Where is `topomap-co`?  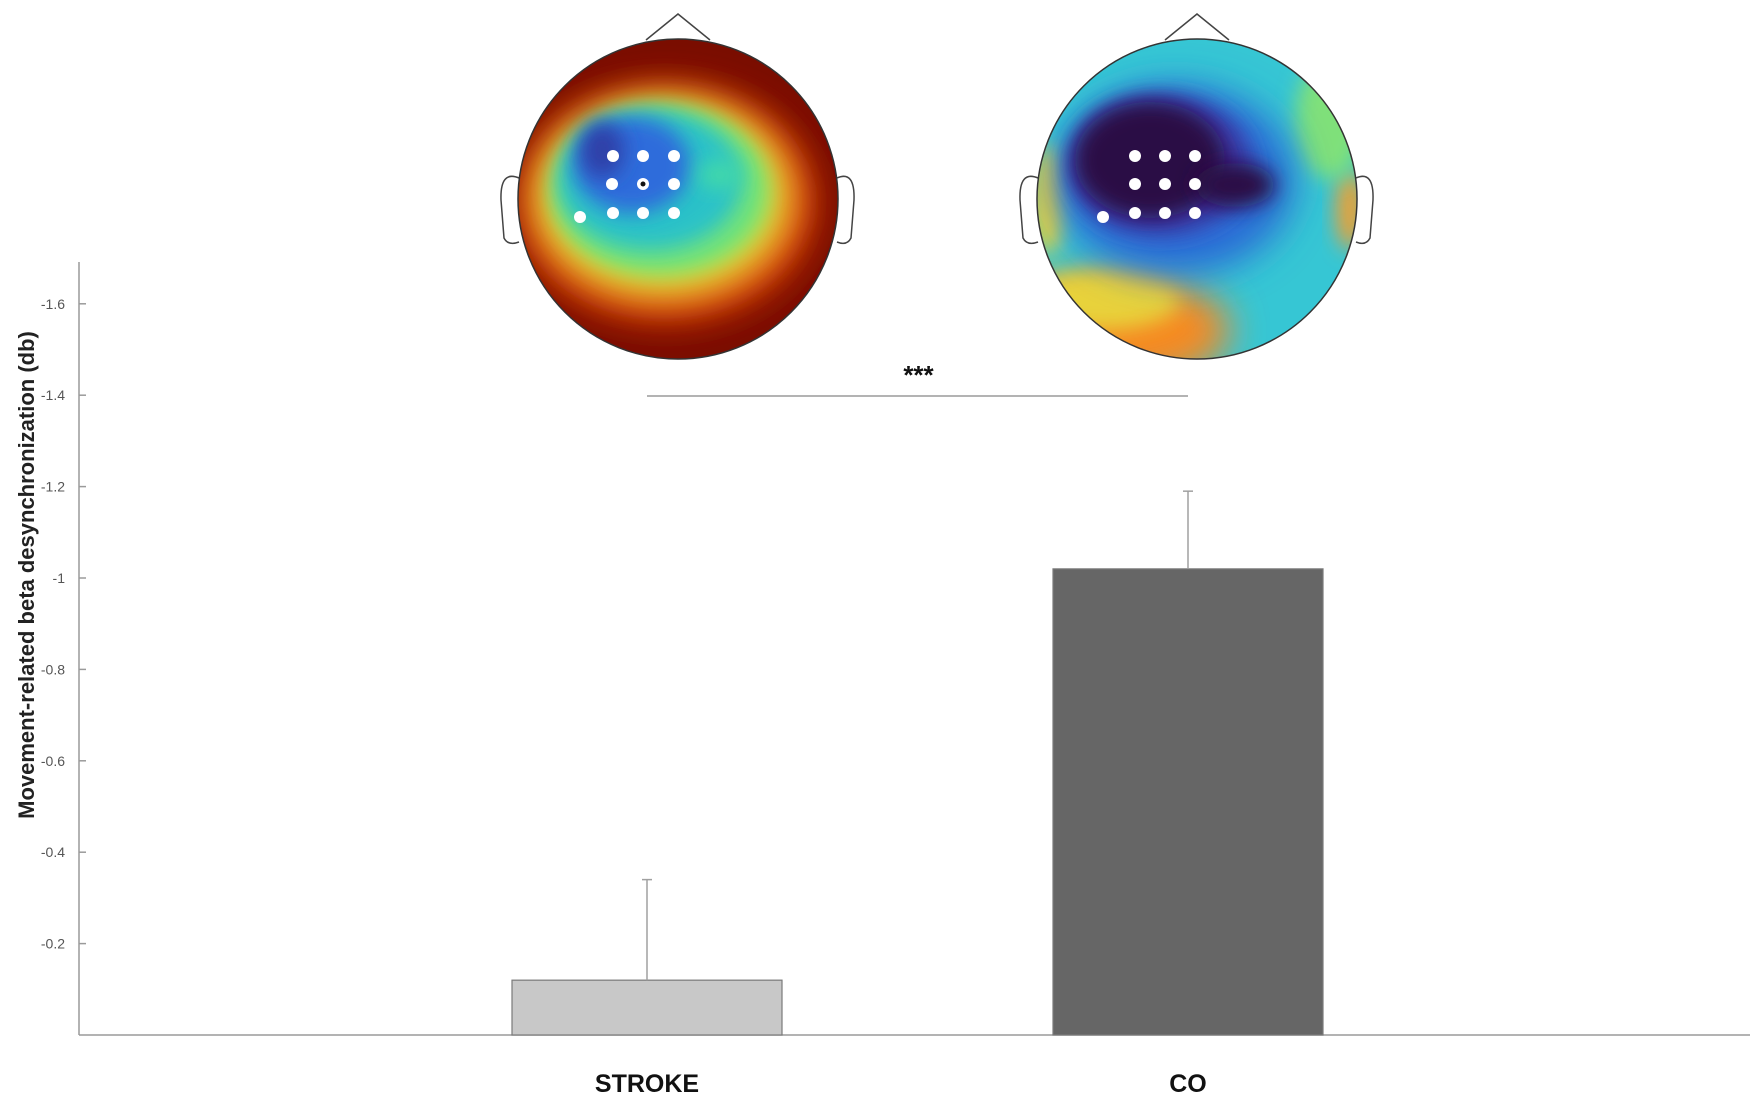
topomap-co is located at coordinates (1196, 186).